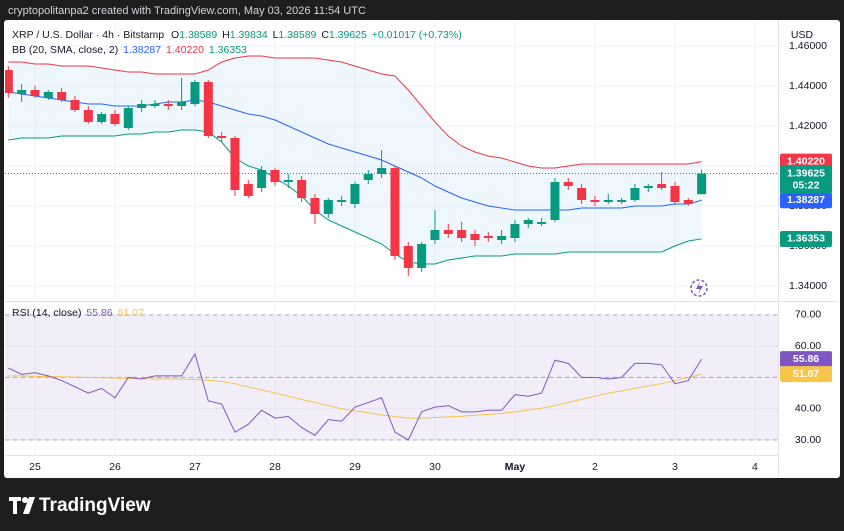 The image size is (844, 531). Describe the element at coordinates (131, 313) in the screenshot. I see `indicator-value: 51.07` at that location.